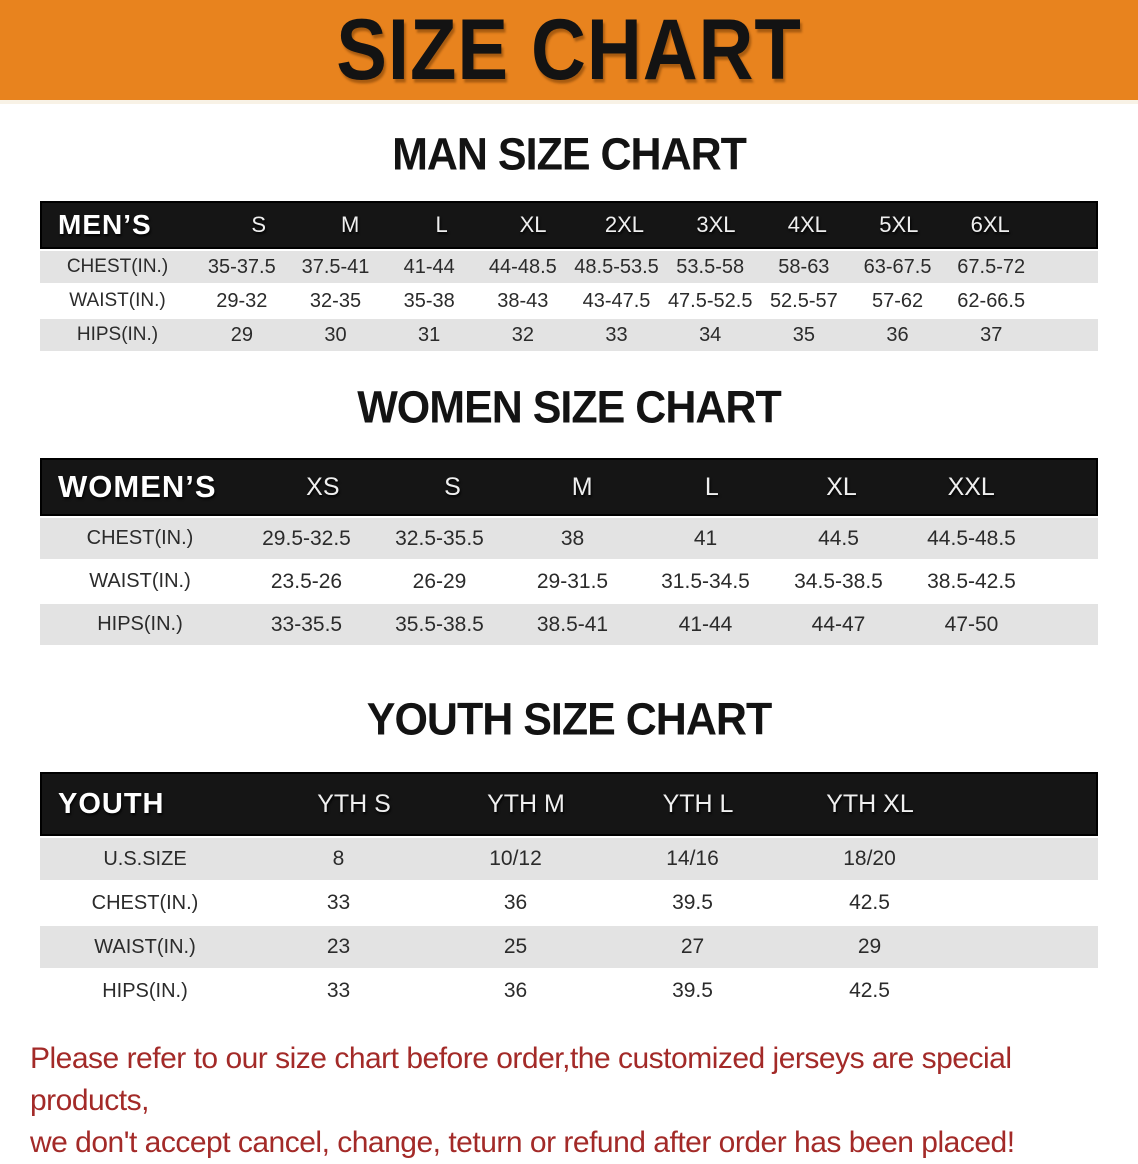 This screenshot has width=1138, height=1164. I want to click on women-header-col: L, so click(711, 486).